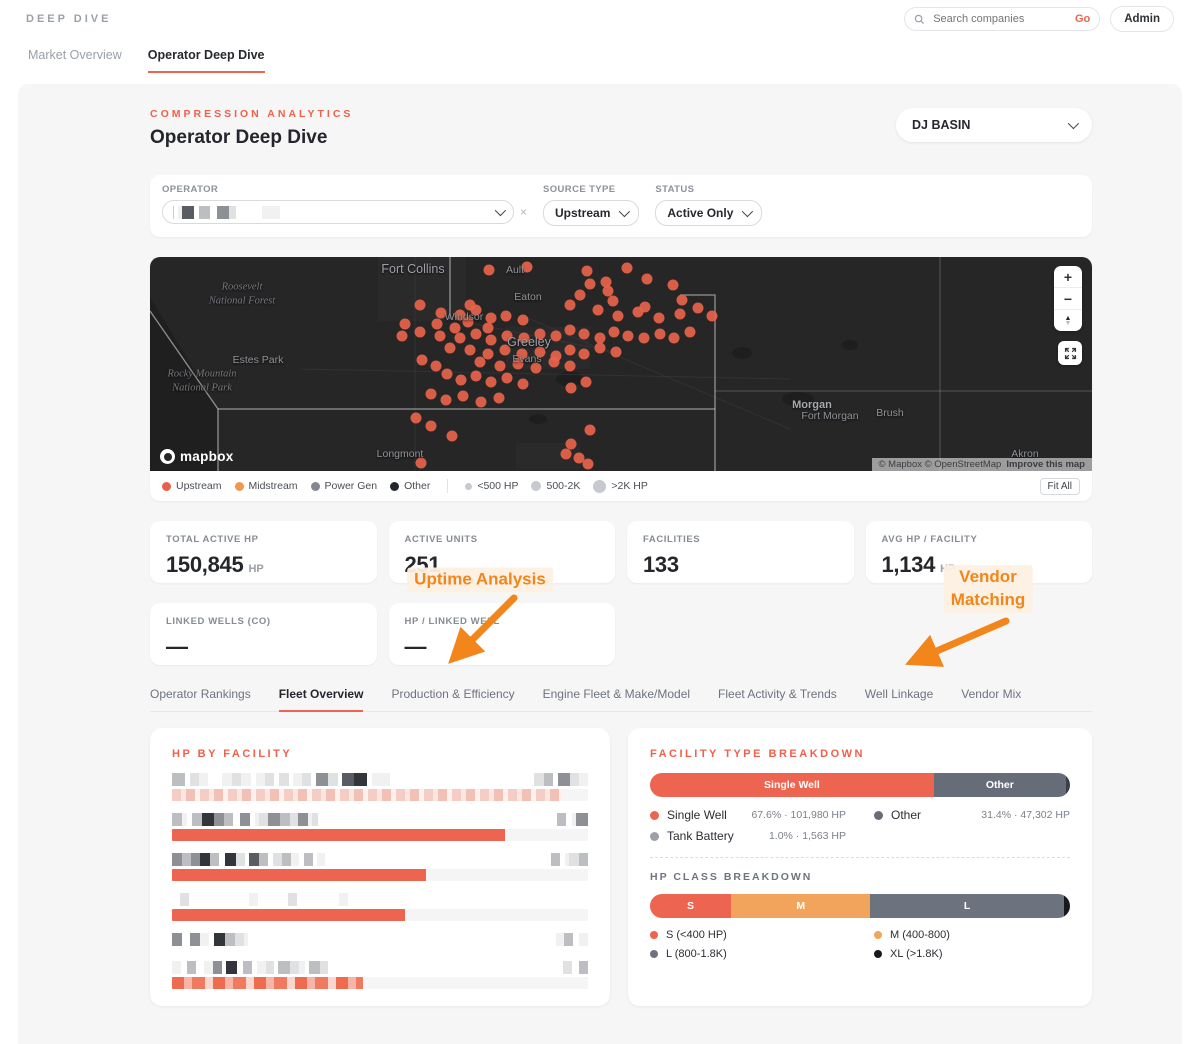 This screenshot has height=1044, width=1200. What do you see at coordinates (417, 486) in the screenshot?
I see `legend-label: Other` at bounding box center [417, 486].